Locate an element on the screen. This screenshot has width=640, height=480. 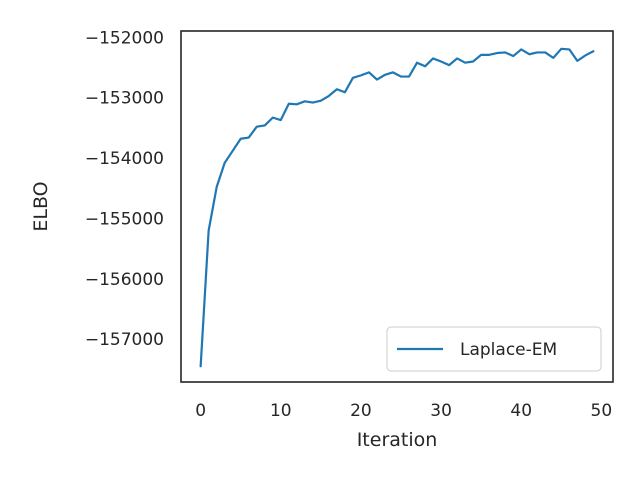
x-axis-label: Iteration is located at coordinates (397, 440).